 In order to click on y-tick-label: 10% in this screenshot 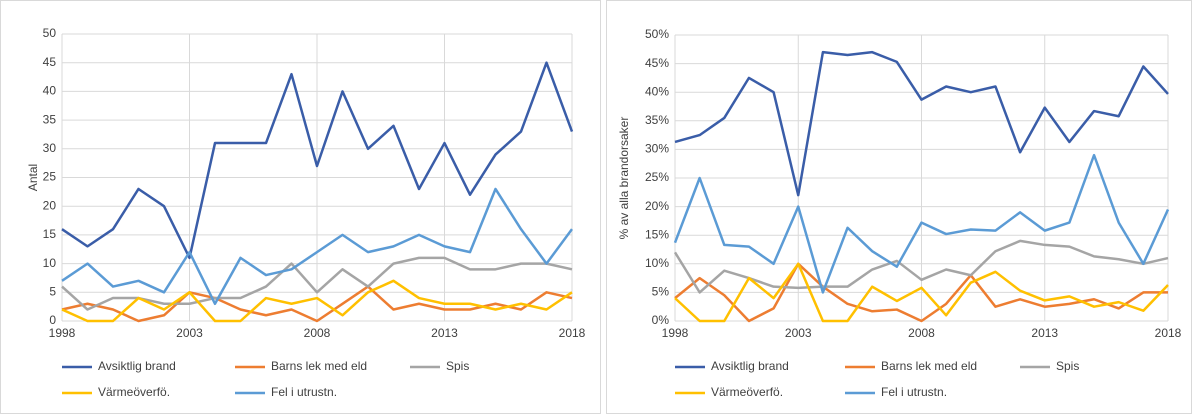, I will do `click(657, 263)`.